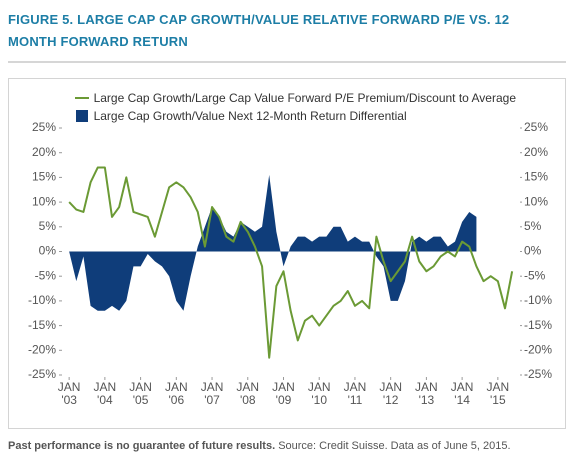 The width and height of the screenshot is (574, 468). I want to click on x-tick-label: JAN '11, so click(355, 393).